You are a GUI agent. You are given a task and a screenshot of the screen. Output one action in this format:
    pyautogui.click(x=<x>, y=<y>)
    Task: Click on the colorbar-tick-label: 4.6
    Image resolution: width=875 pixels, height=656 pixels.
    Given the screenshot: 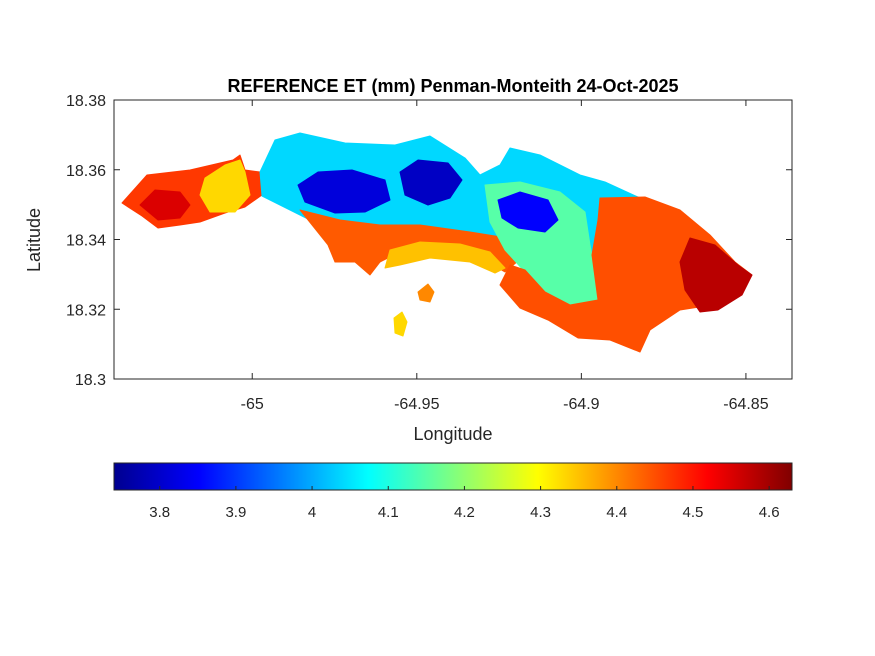 What is the action you would take?
    pyautogui.click(x=769, y=512)
    